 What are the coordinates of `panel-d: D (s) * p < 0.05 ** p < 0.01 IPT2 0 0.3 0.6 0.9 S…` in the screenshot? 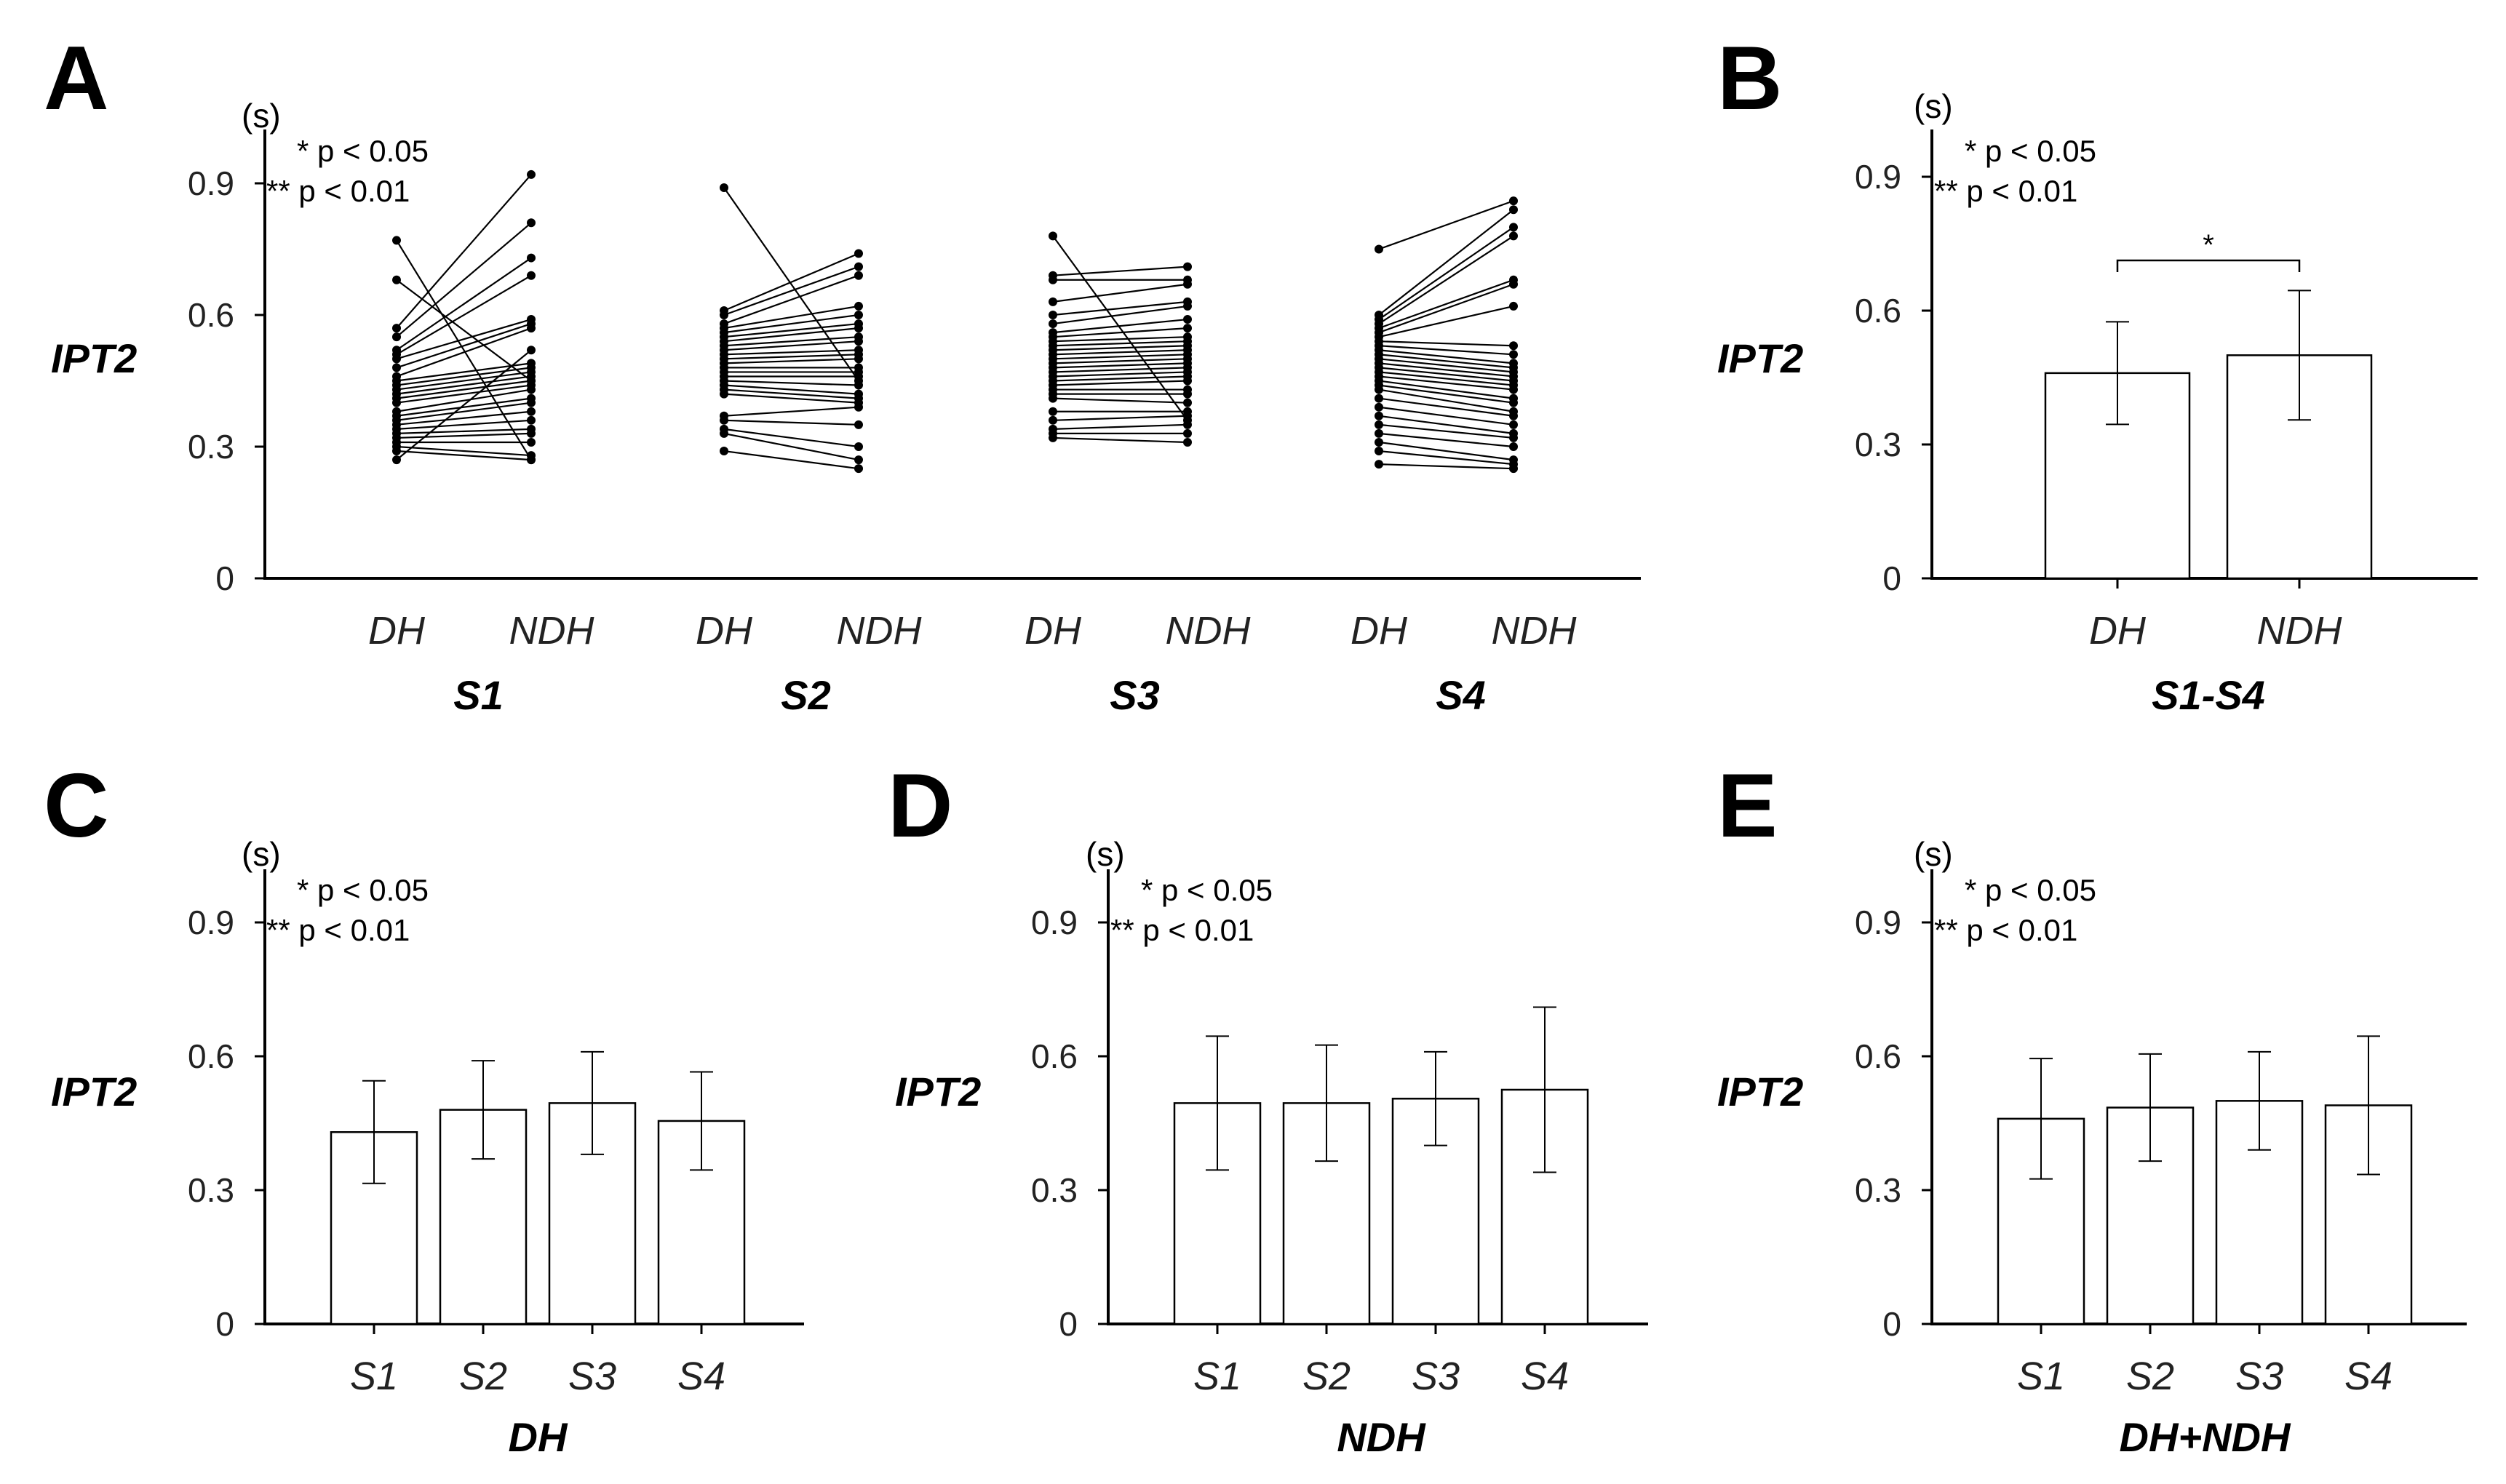 It's located at (1268, 1108).